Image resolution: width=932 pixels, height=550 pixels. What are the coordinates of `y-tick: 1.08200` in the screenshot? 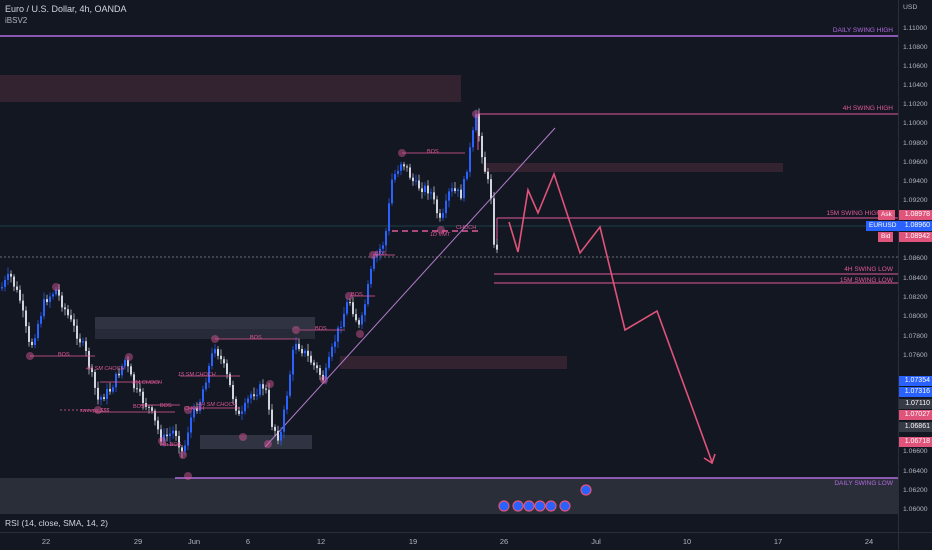 It's located at (915, 297).